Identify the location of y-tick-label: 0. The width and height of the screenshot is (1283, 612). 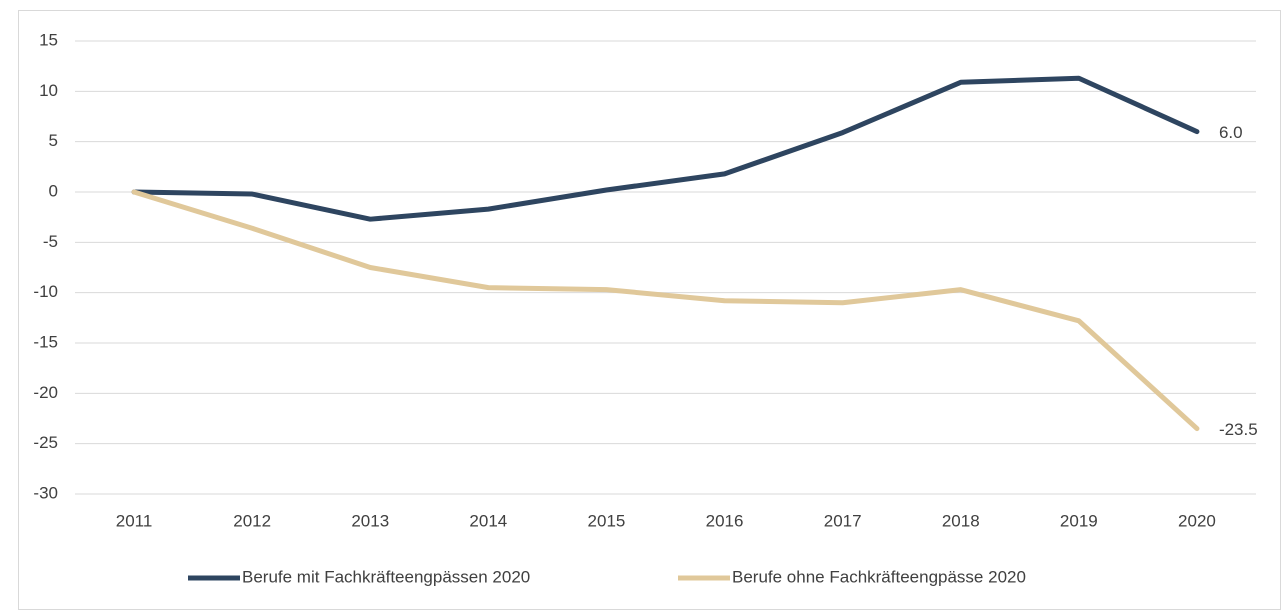
(53, 190).